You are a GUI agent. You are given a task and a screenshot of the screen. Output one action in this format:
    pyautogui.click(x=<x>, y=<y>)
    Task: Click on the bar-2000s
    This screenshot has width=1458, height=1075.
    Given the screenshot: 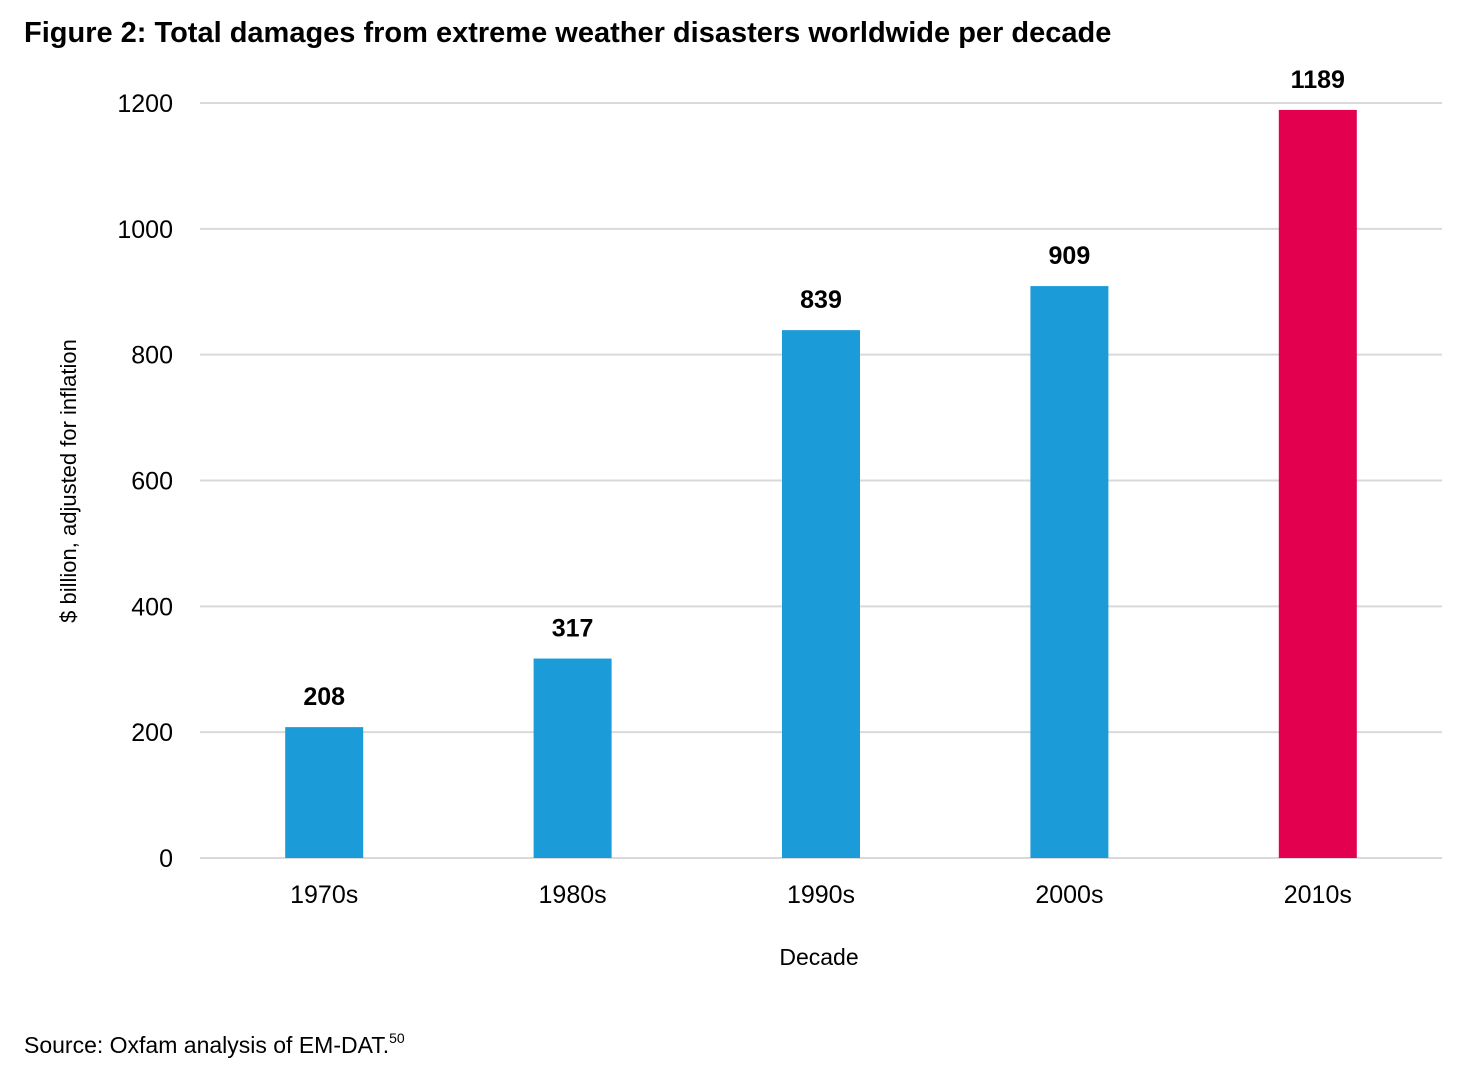 What is the action you would take?
    pyautogui.click(x=1069, y=572)
    